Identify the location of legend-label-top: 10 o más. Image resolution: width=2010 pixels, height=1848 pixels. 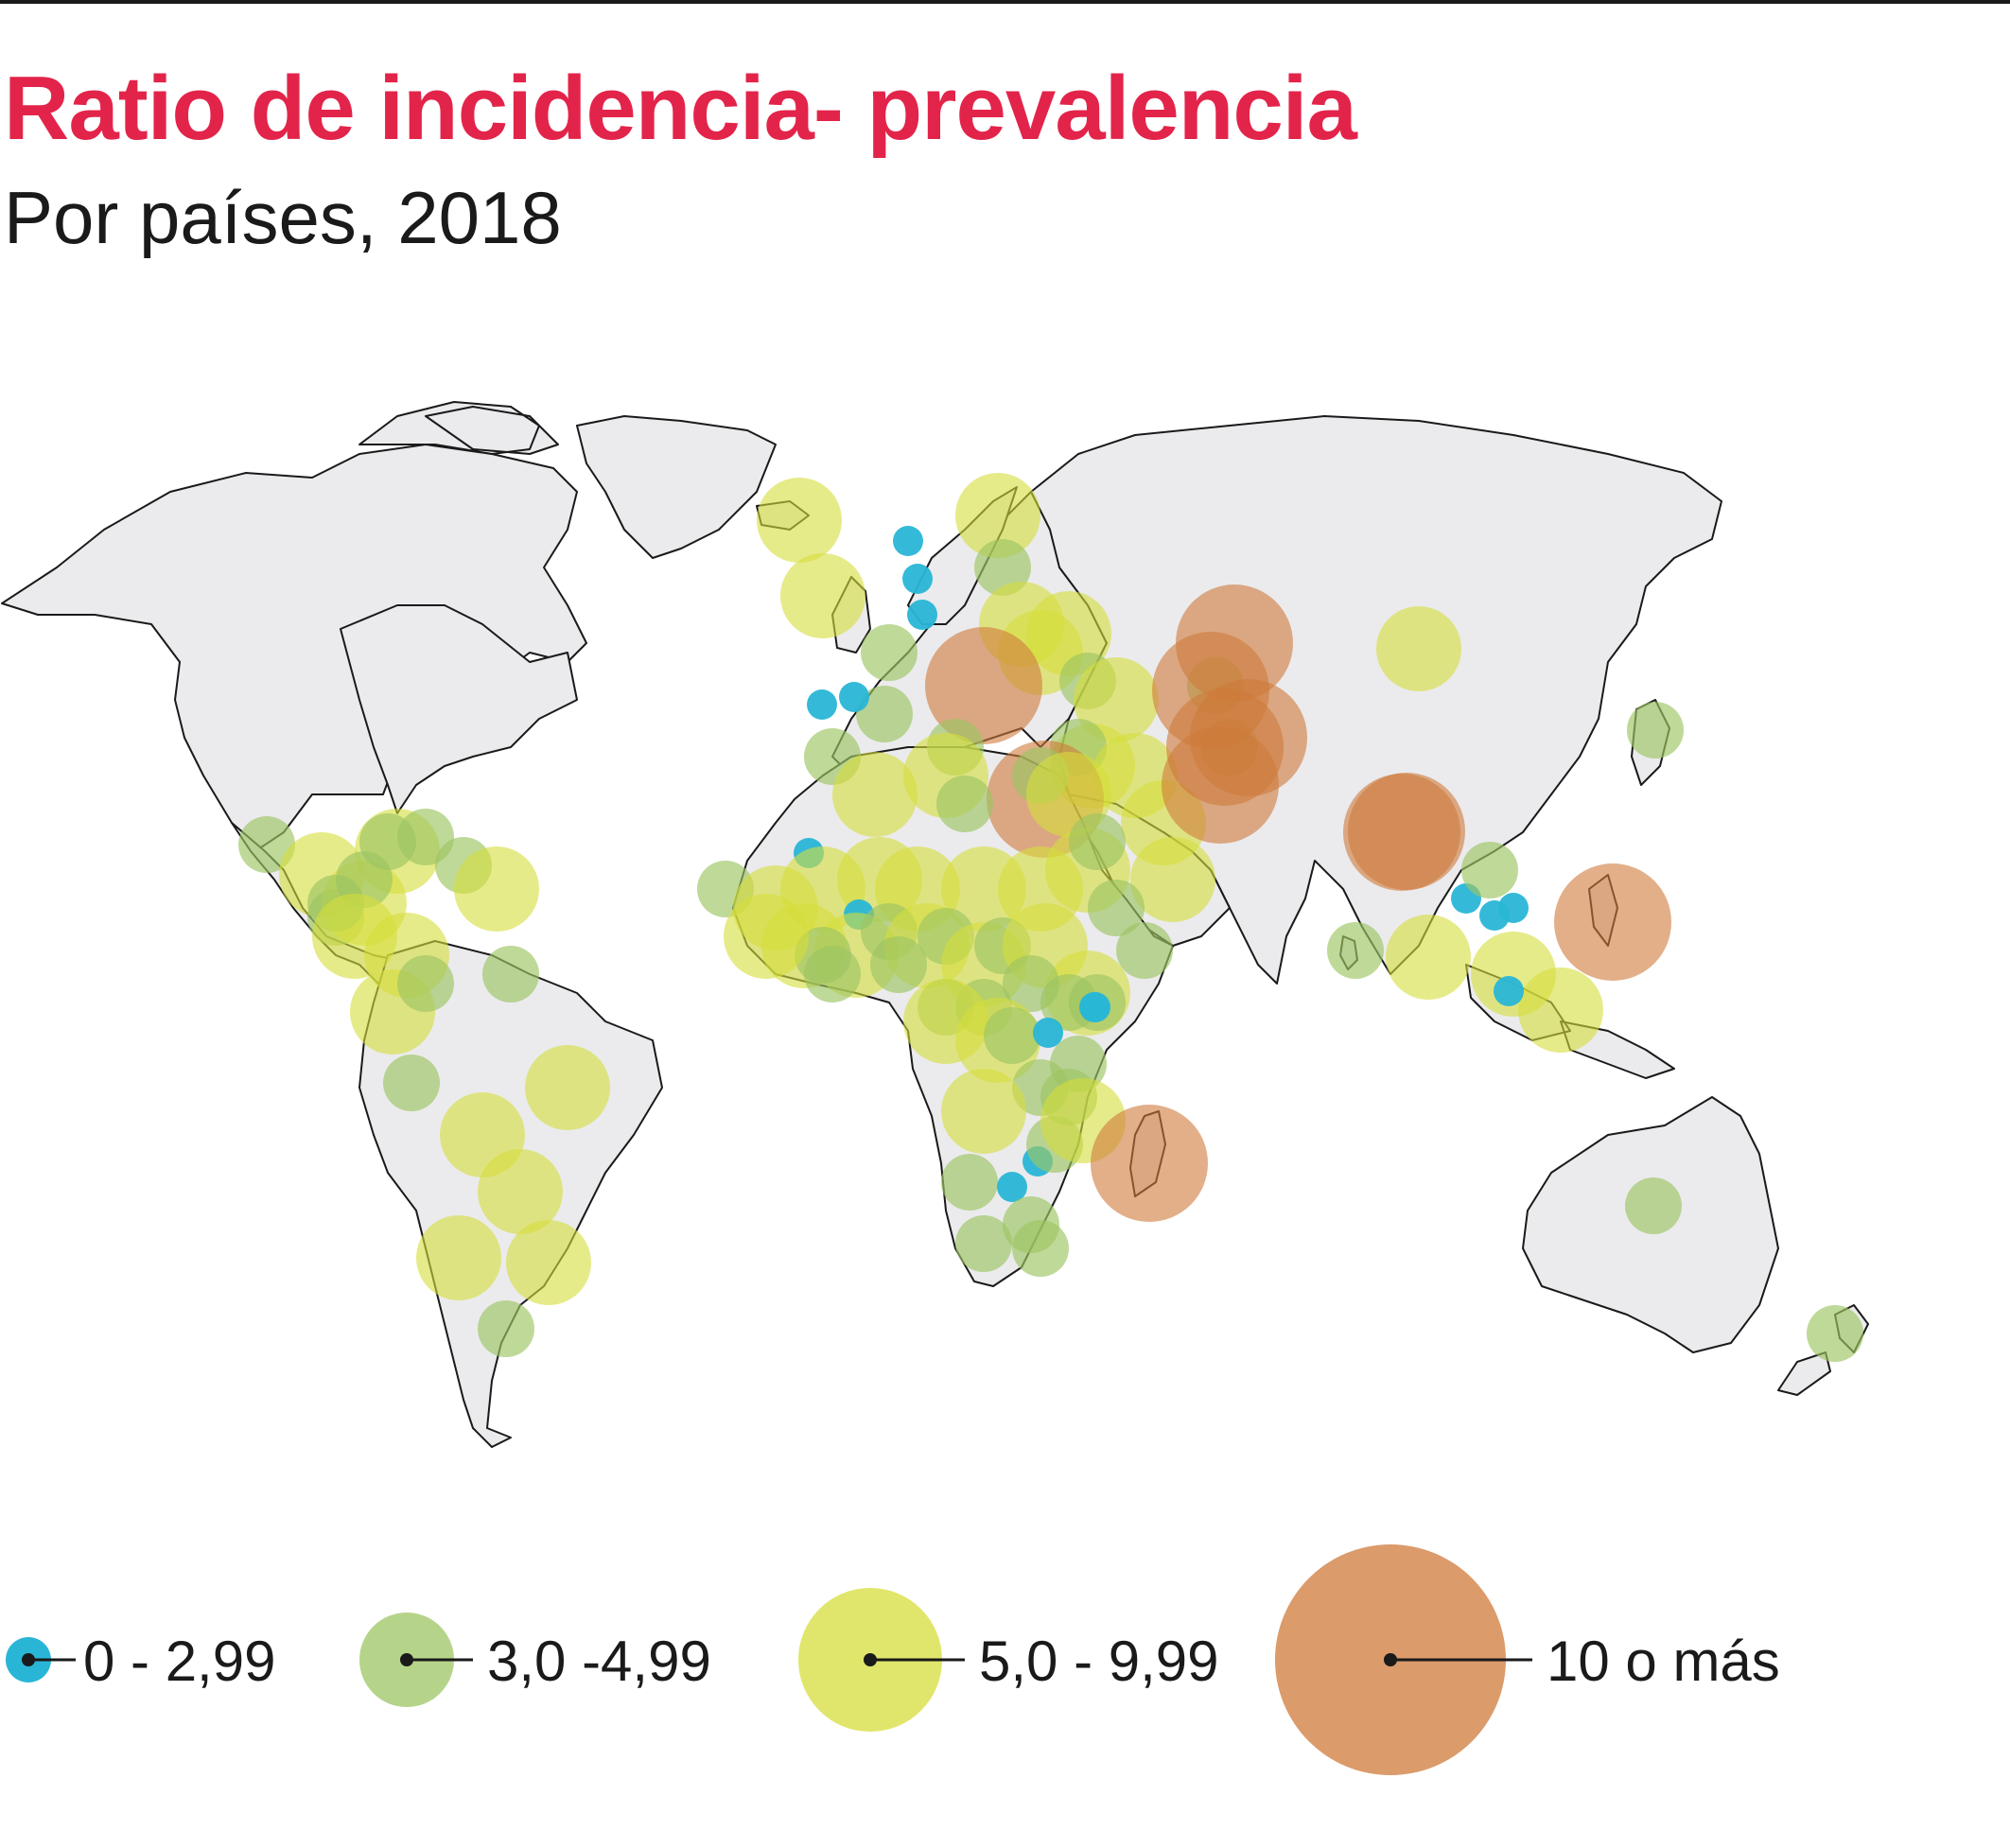
(1663, 1661).